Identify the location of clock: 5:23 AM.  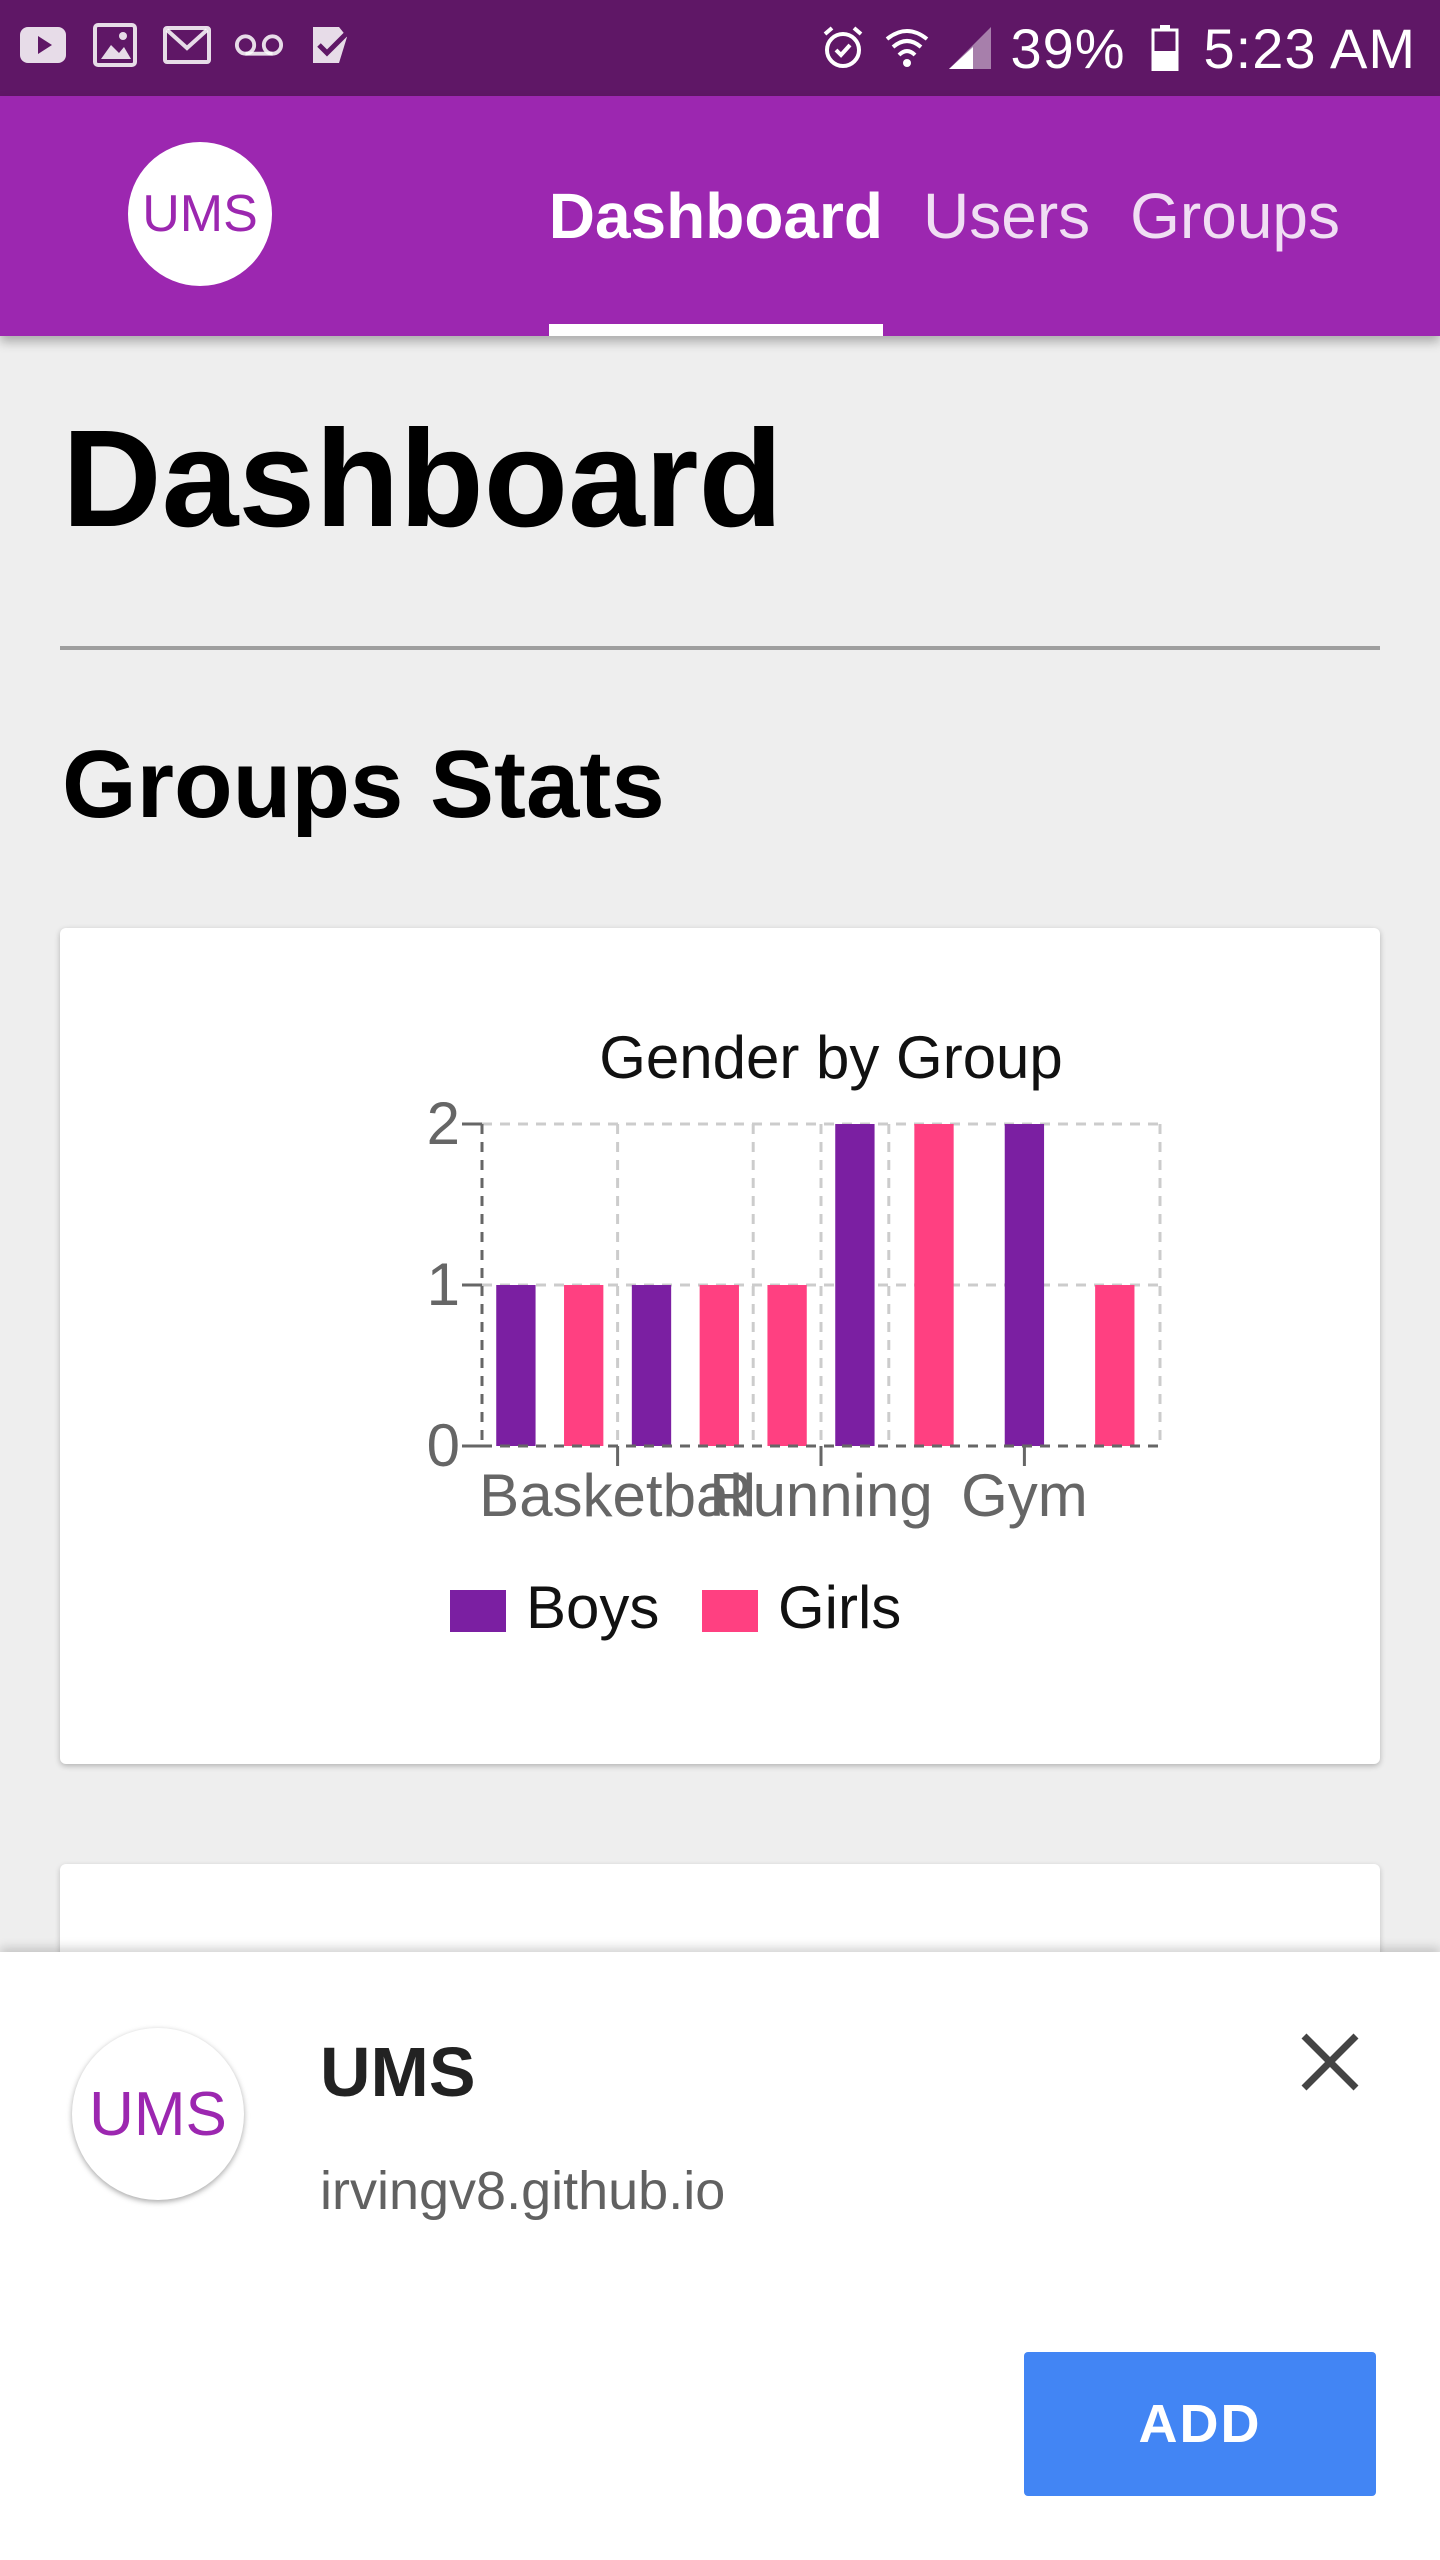
(1309, 48).